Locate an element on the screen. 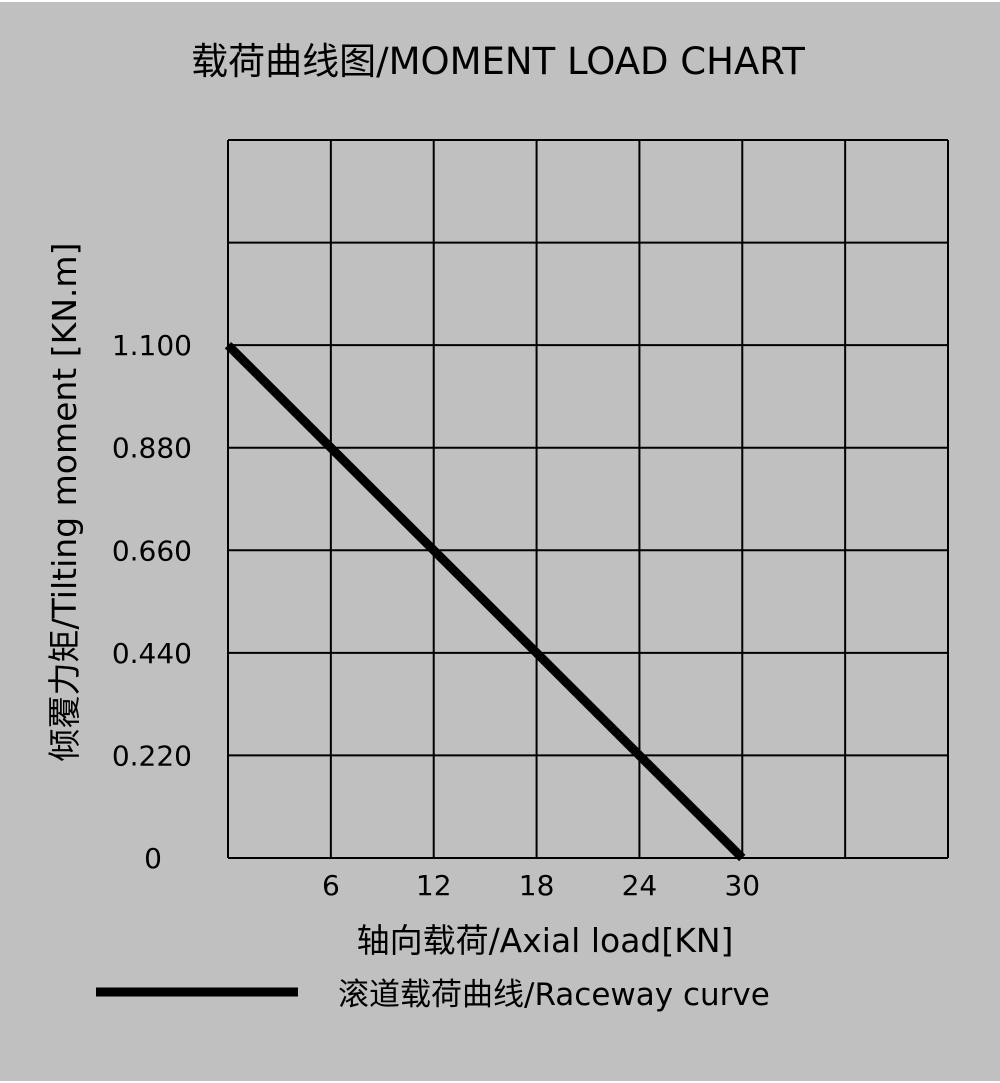 The height and width of the screenshot is (1083, 1000). legend-label: 滚道载荷曲线/Raceway curve is located at coordinates (554, 995).